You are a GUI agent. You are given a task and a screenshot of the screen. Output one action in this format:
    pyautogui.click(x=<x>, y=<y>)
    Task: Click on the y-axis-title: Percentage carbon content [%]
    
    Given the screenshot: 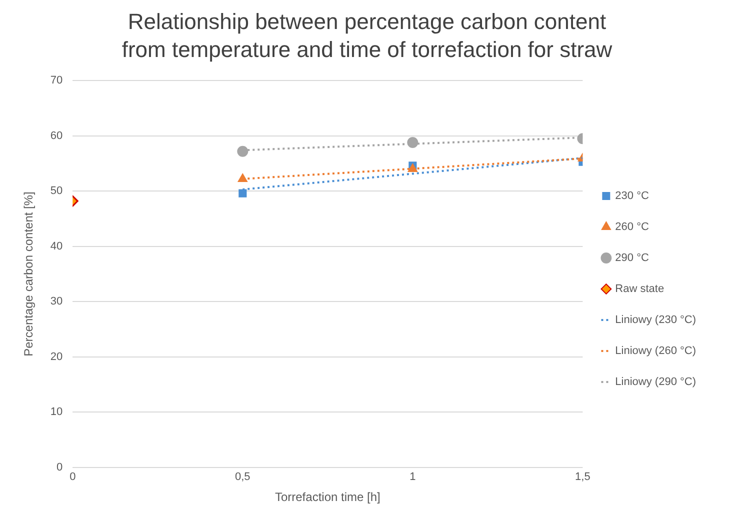 What is the action you would take?
    pyautogui.click(x=29, y=274)
    